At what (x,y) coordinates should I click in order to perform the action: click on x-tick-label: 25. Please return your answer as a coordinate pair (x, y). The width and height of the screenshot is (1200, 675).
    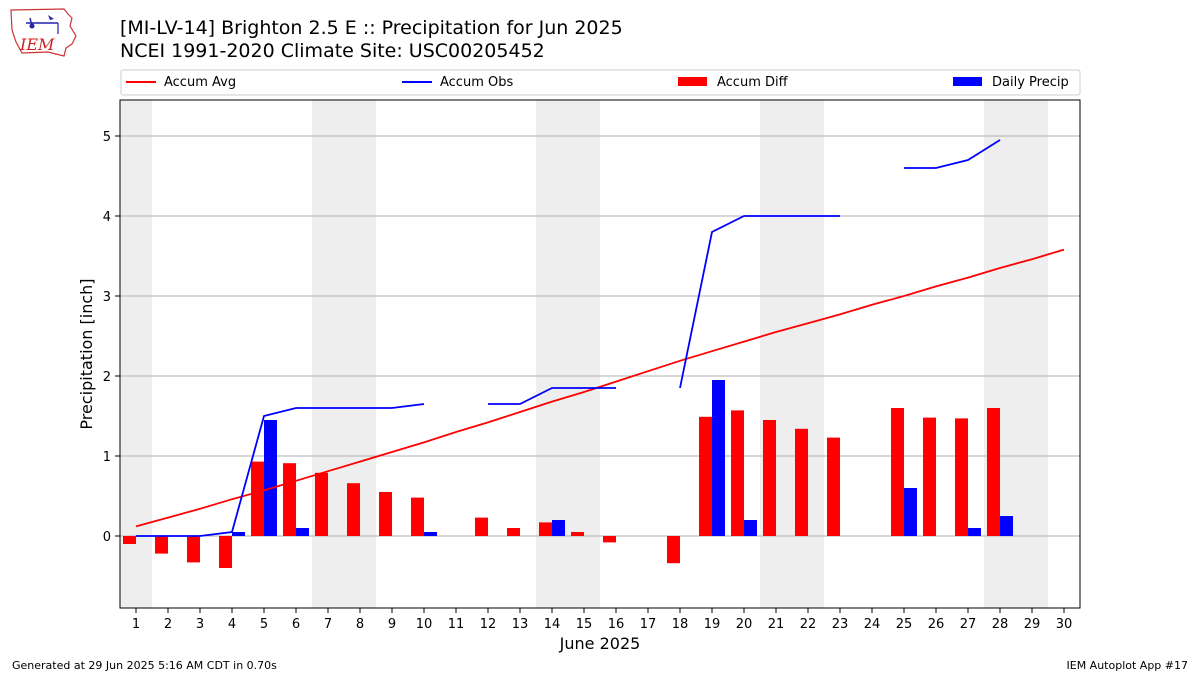
    Looking at the image, I should click on (904, 624).